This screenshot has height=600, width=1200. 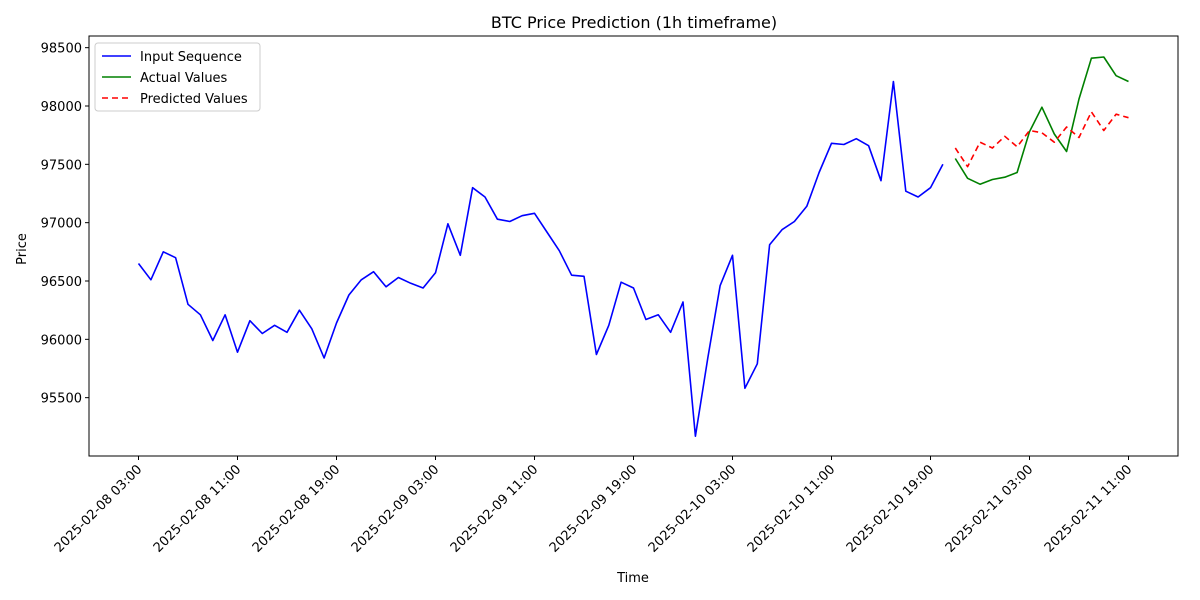 I want to click on x-axis-label: Time, so click(x=632, y=578).